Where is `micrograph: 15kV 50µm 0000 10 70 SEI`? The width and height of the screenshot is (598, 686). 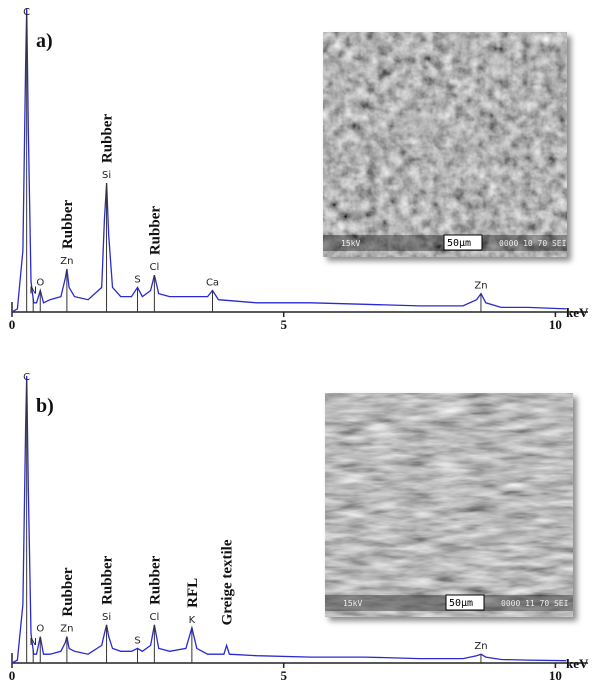
micrograph: 15kV 50µm 0000 10 70 SEI is located at coordinates (445, 144).